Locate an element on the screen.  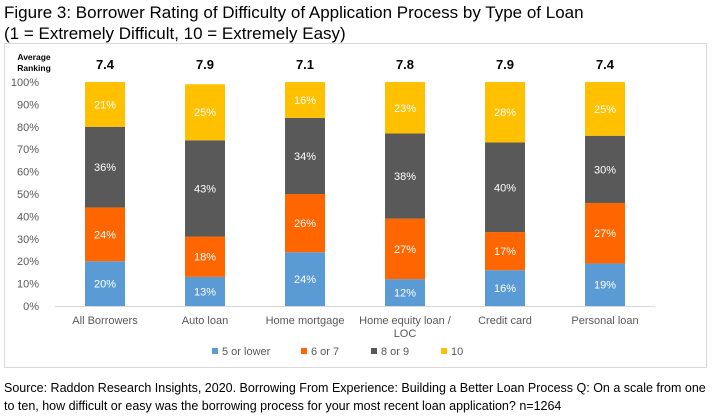
y-tick-label: 60% is located at coordinates (28, 173).